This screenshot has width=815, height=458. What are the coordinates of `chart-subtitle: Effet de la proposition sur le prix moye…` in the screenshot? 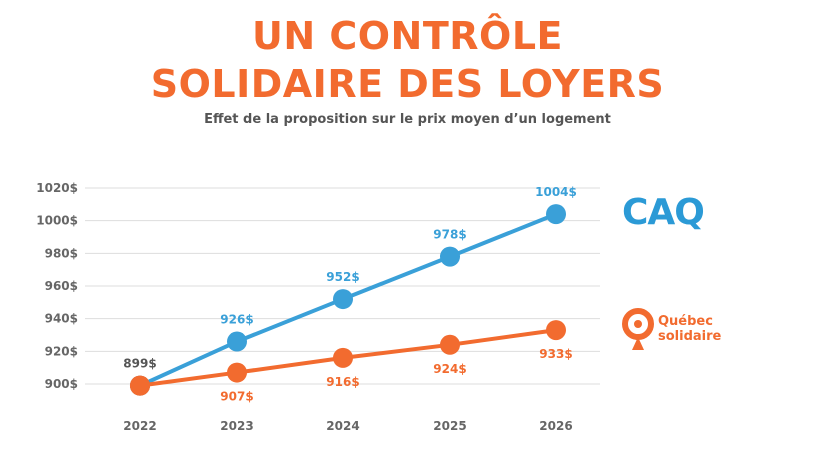 It's located at (407, 119).